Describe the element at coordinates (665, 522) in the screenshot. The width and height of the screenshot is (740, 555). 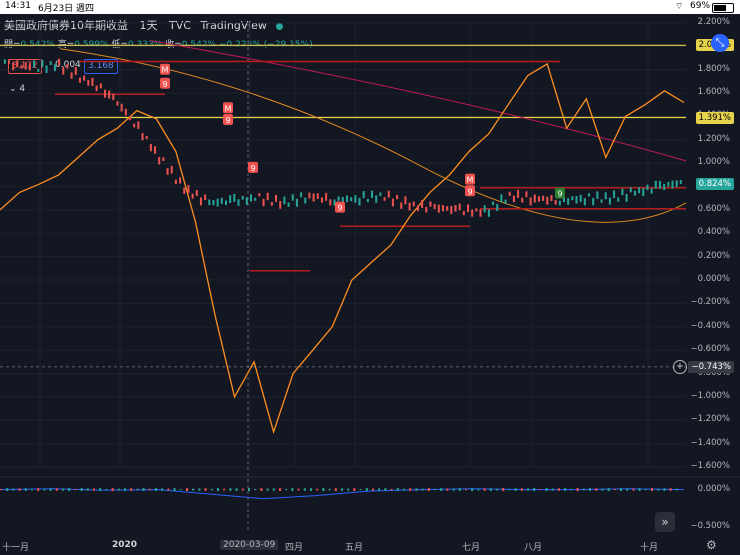
I see `scroll-to-latest-icon: »` at that location.